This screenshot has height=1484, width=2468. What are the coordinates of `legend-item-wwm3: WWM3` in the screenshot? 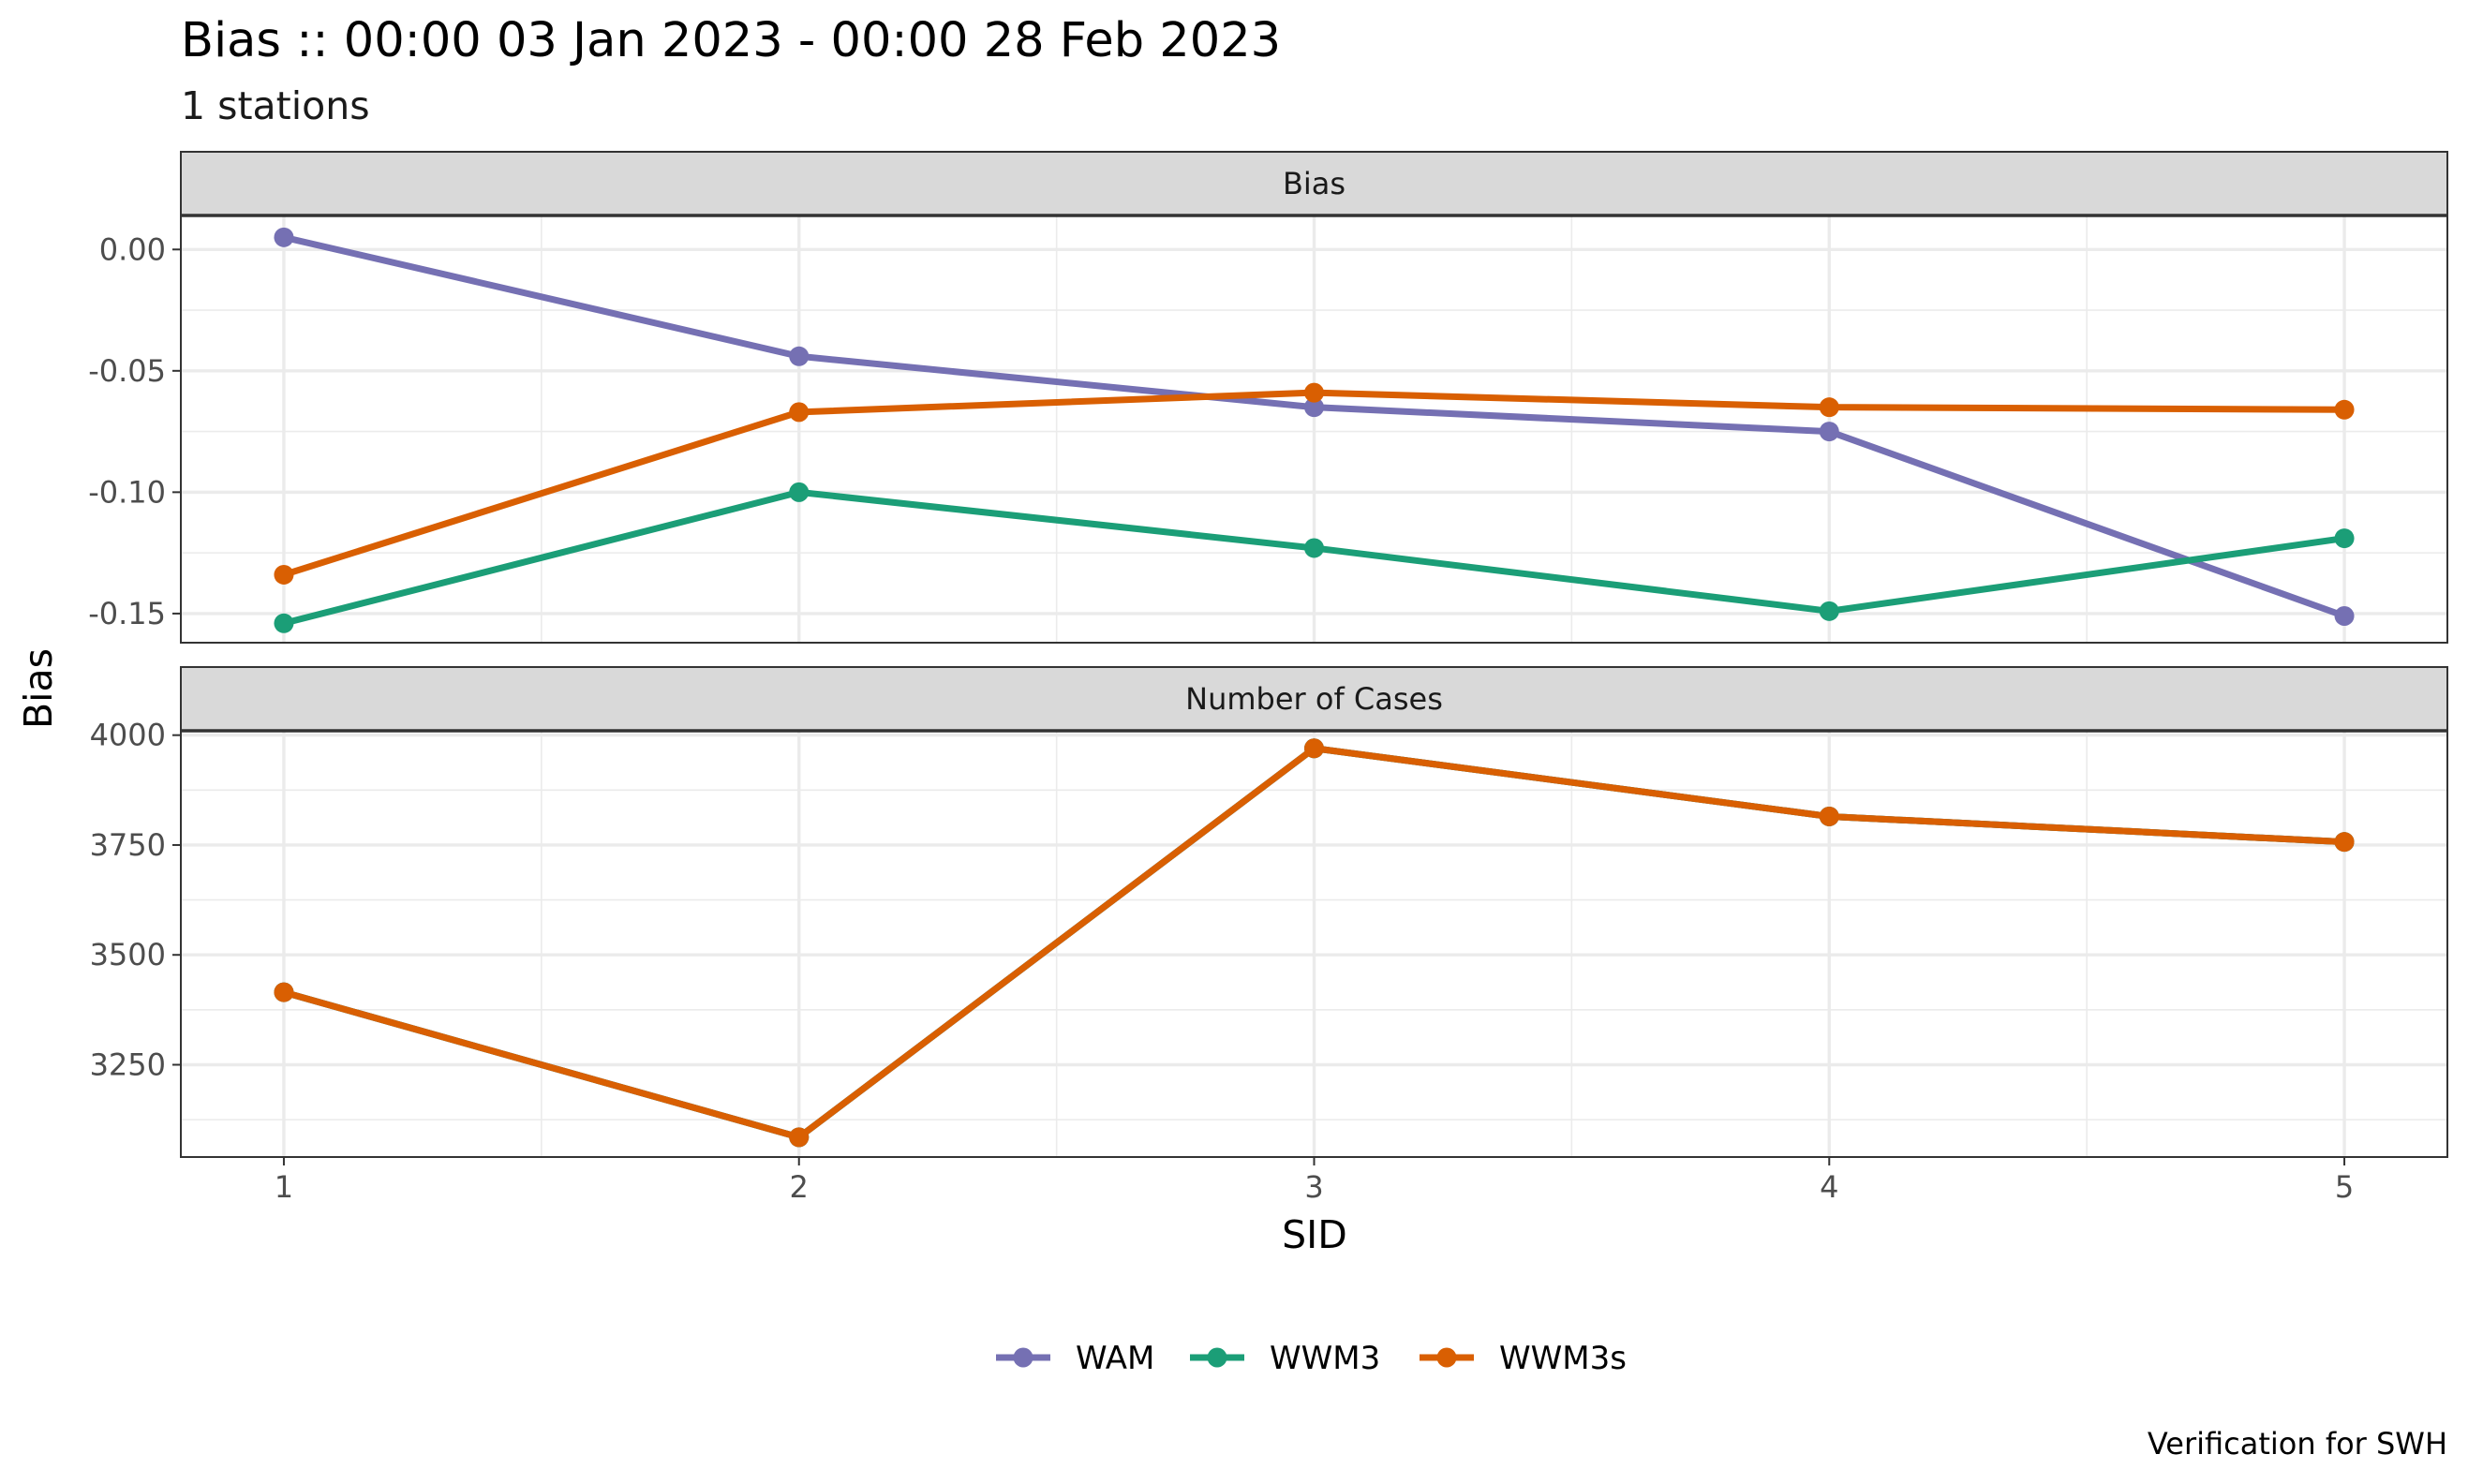 It's located at (1285, 1358).